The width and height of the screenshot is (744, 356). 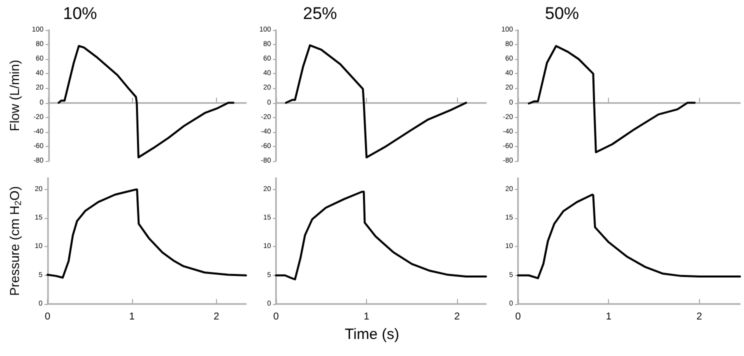 I want to click on chart-title: 25%, so click(x=320, y=13).